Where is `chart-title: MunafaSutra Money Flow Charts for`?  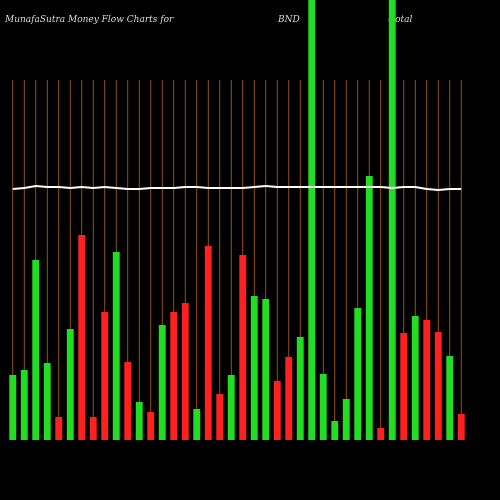 chart-title: MunafaSutra Money Flow Charts for is located at coordinates (89, 20).